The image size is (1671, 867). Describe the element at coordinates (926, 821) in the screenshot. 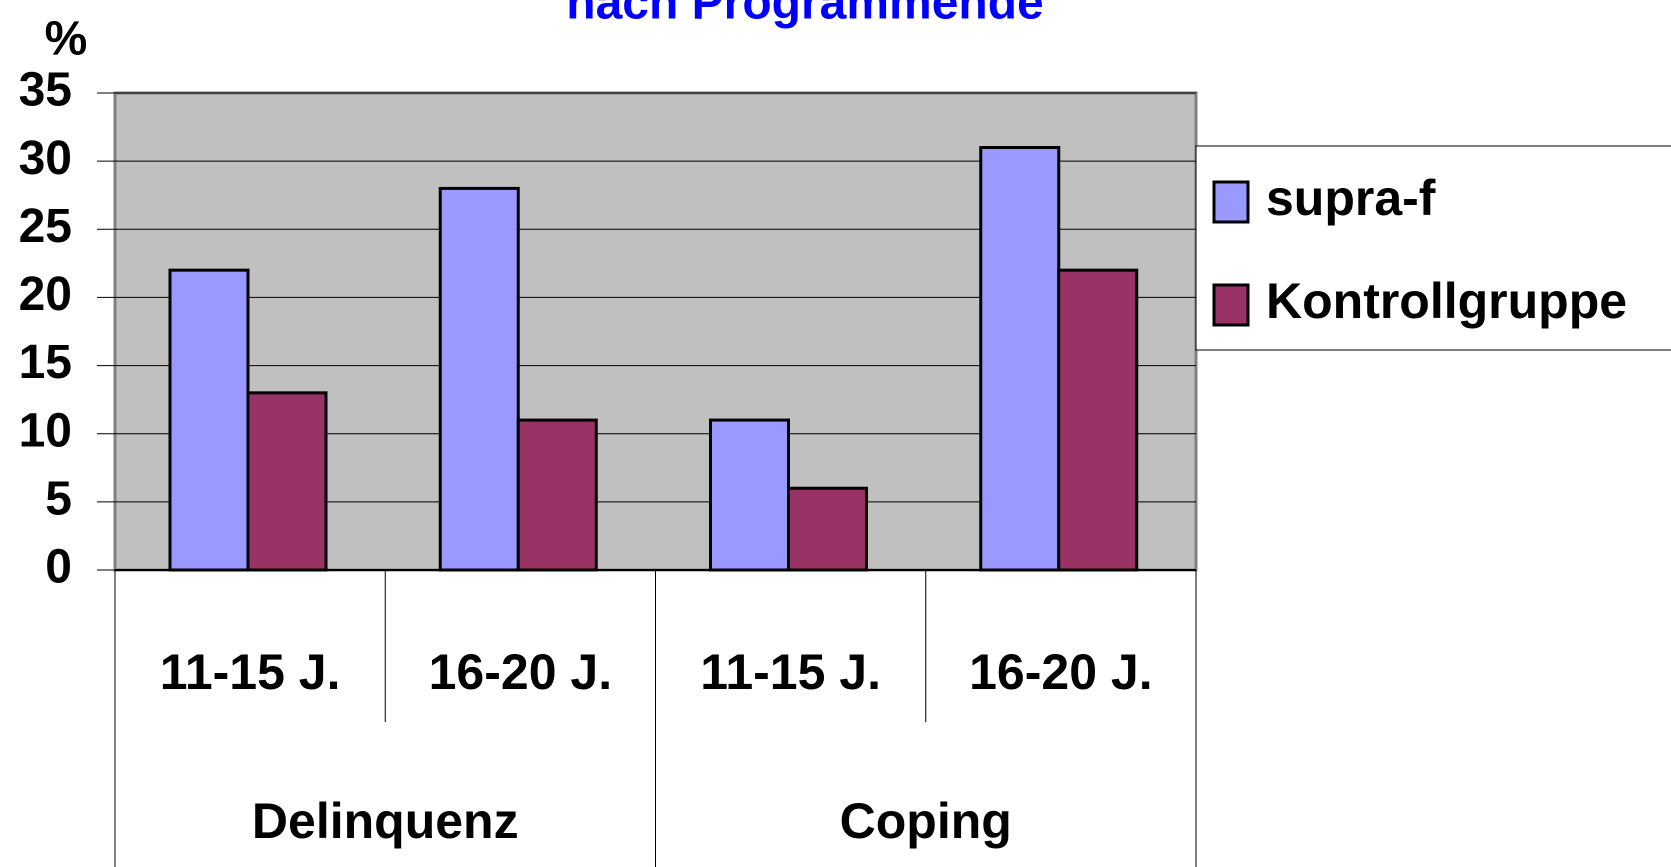

I see `group-label: Coping` at that location.